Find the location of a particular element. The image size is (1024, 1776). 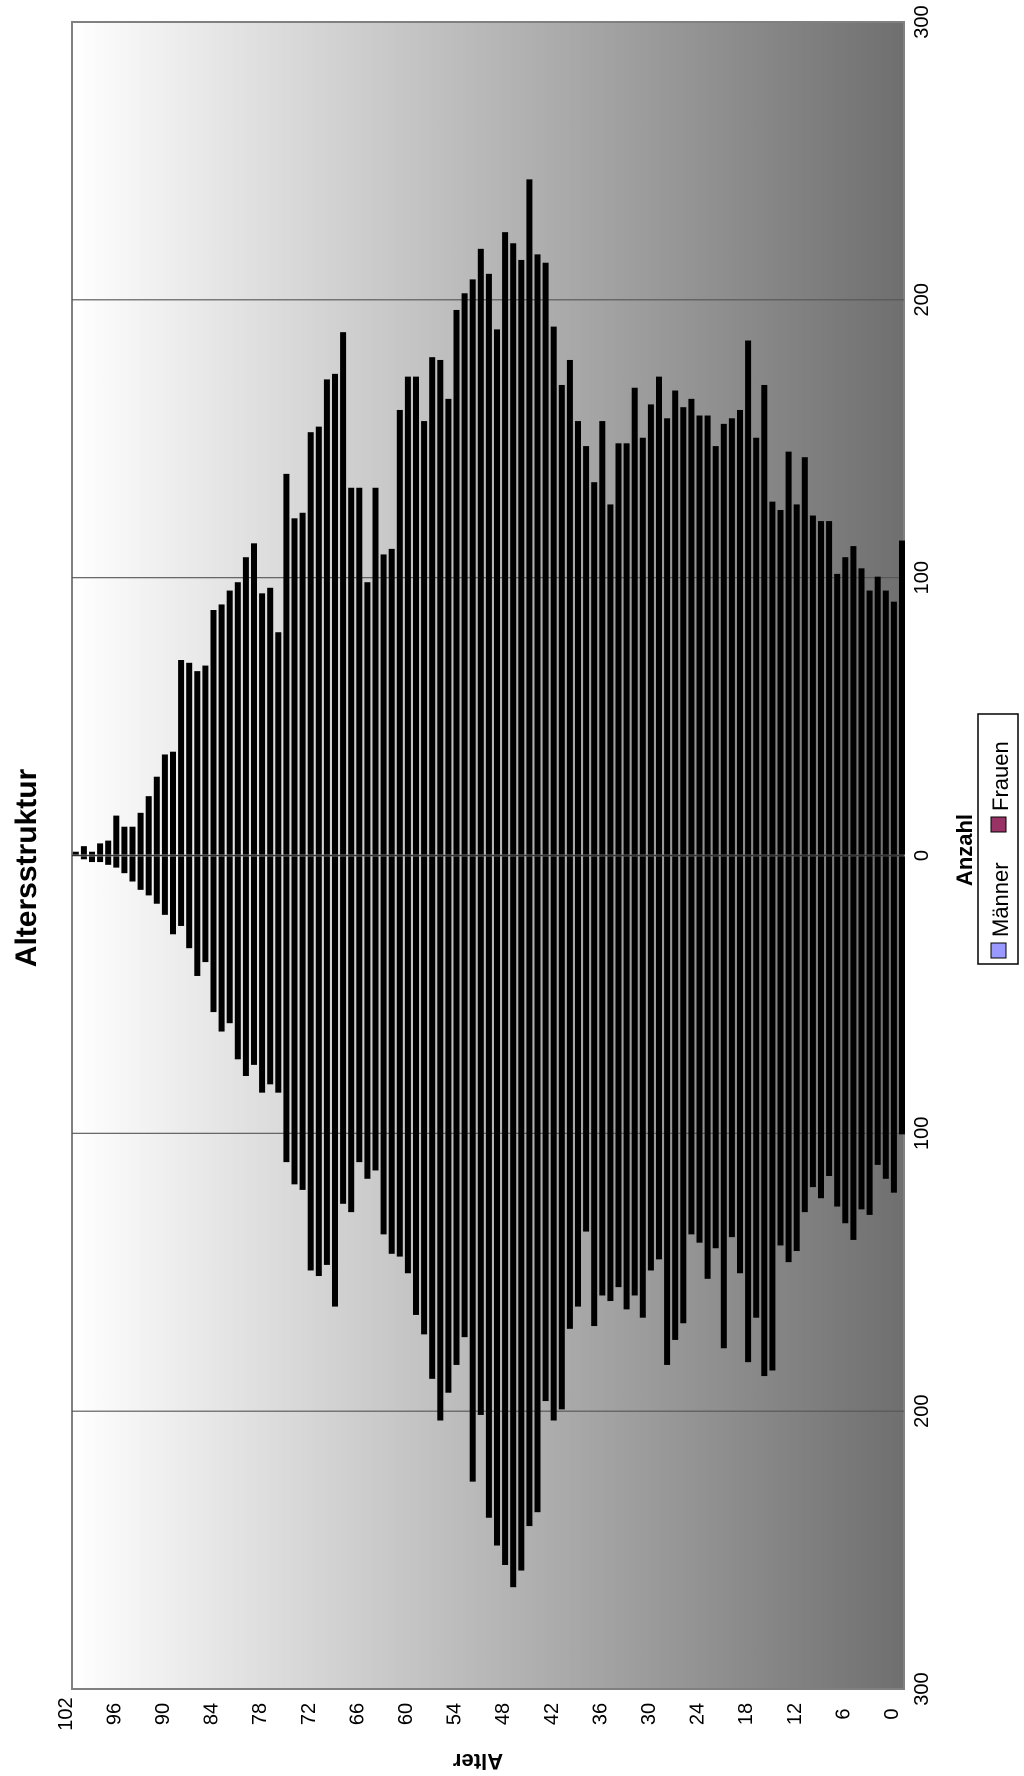

legend-box is located at coordinates (998, 839).